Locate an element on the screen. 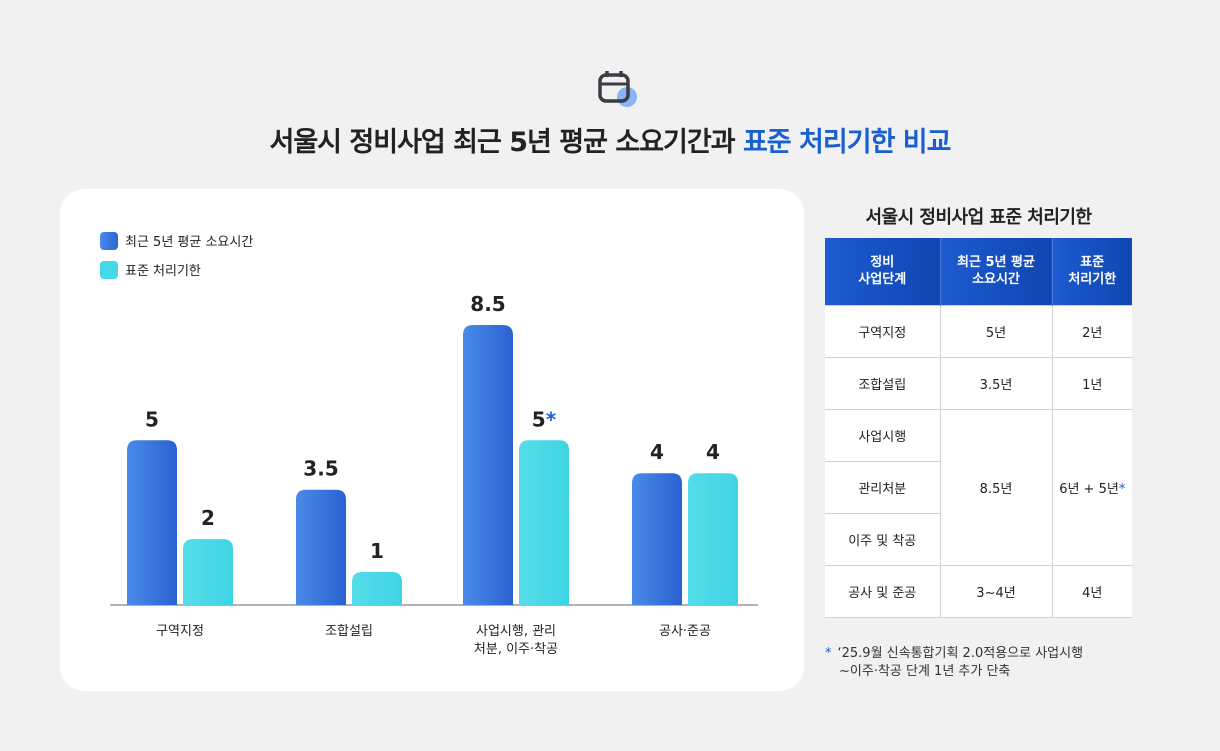 The width and height of the screenshot is (1220, 751). x-tick-label: 조합설립 is located at coordinates (349, 631).